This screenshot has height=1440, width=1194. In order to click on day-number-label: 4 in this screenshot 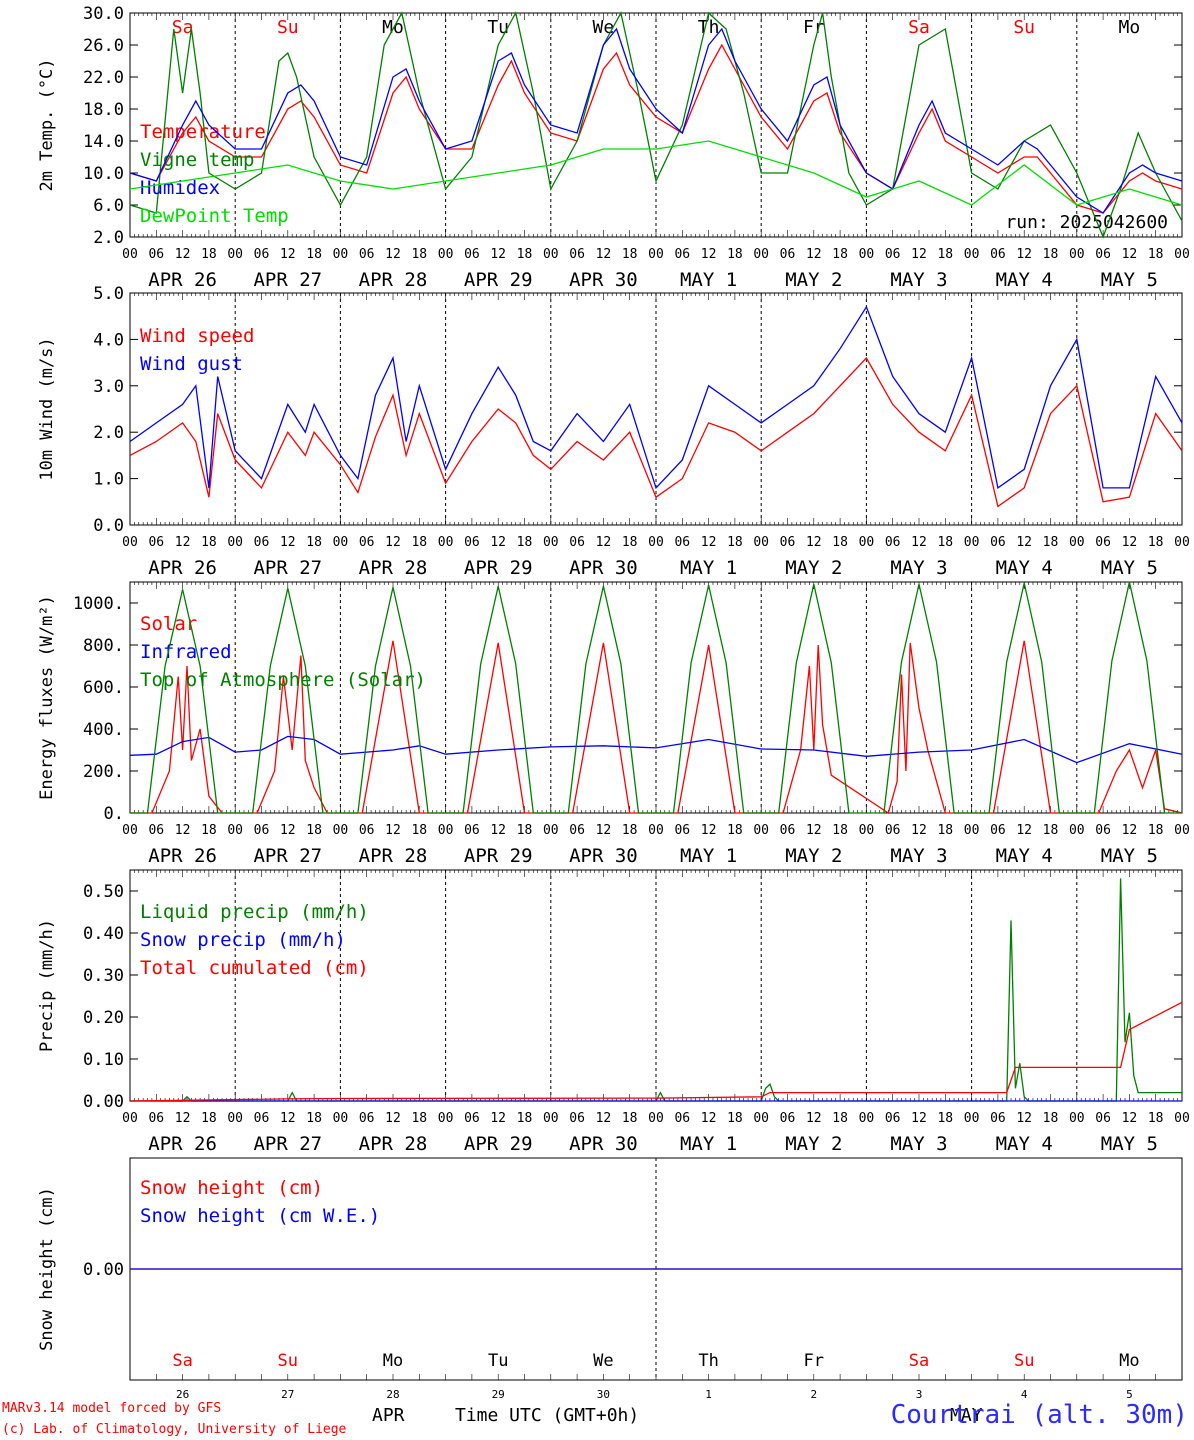, I will do `click(1024, 1394)`.